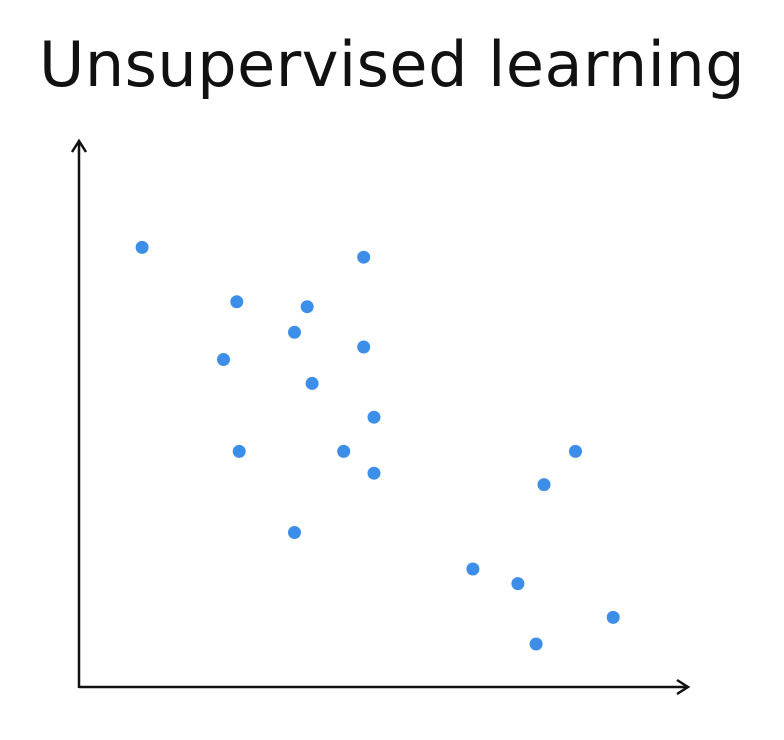 The image size is (784, 740). I want to click on x-axis-arrowhead, so click(683, 687).